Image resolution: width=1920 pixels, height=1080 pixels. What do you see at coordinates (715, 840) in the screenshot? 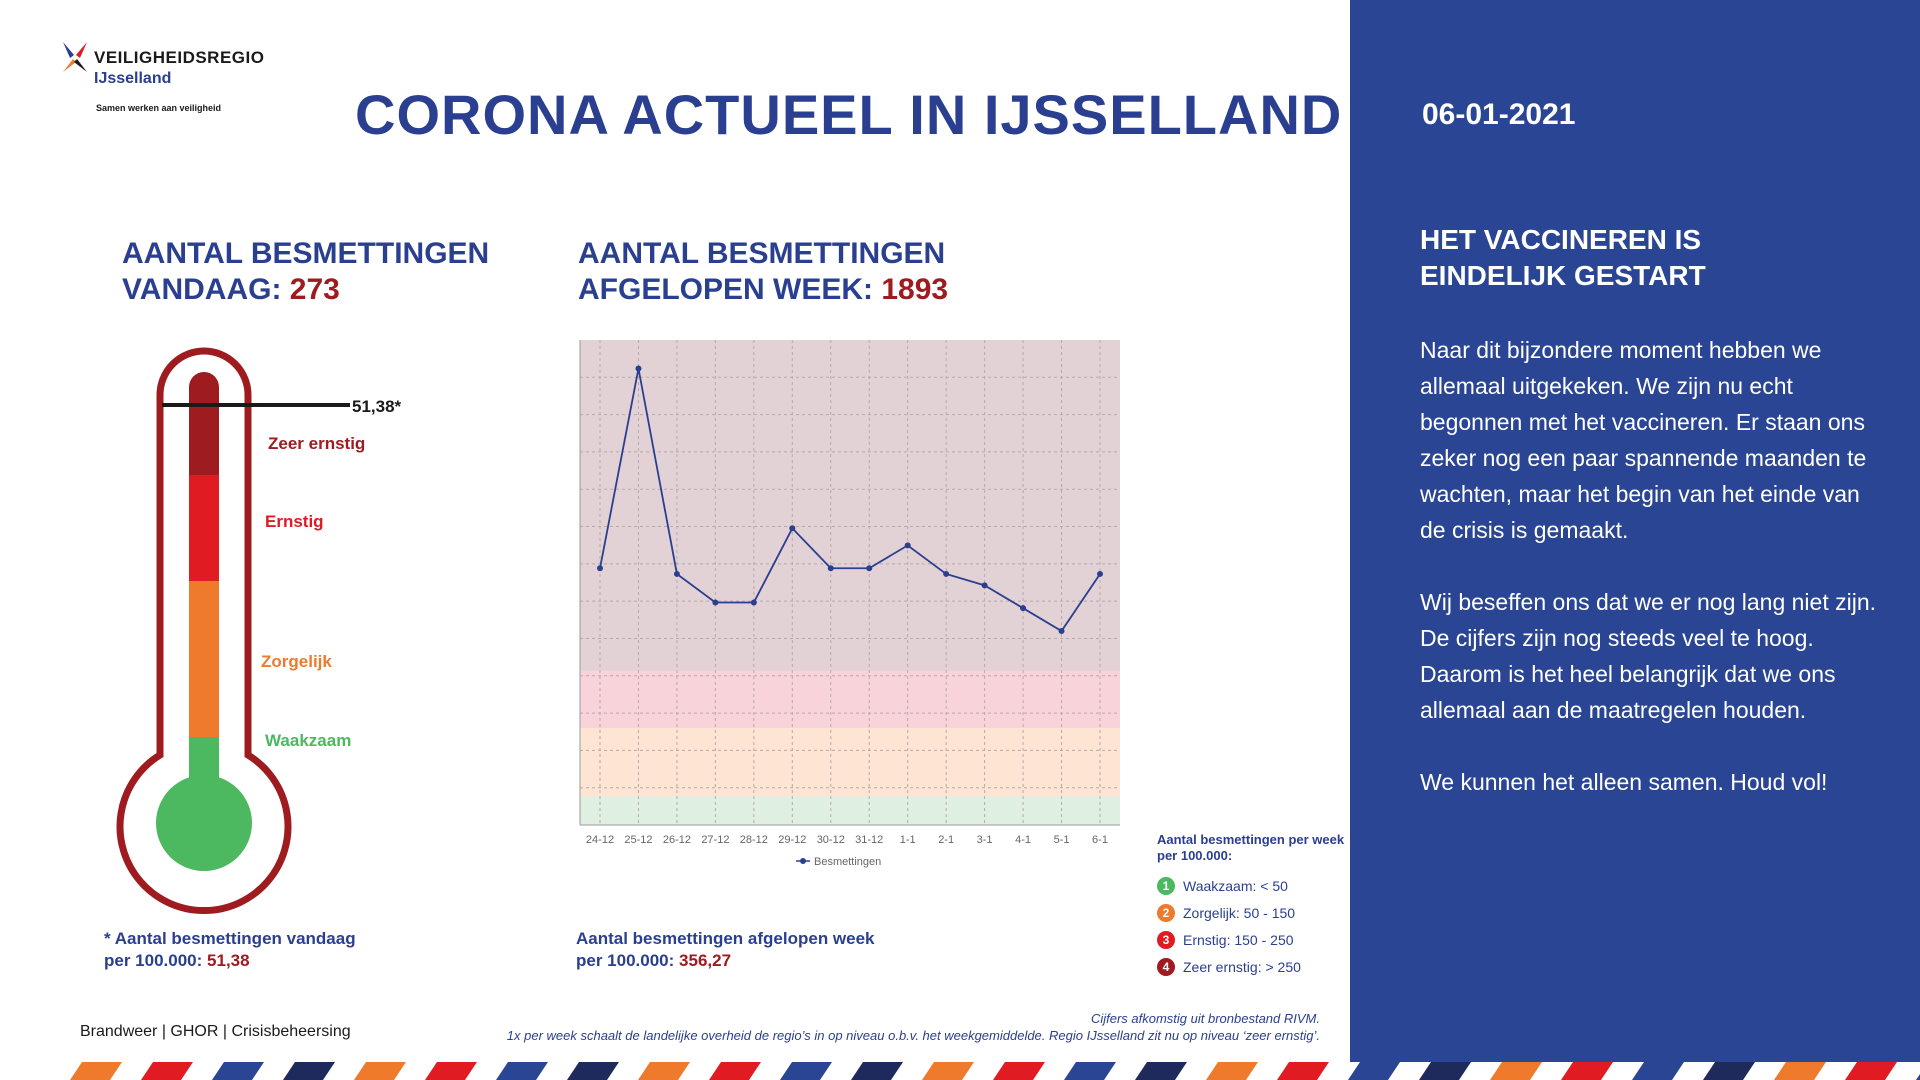
I see `chart-x-tick-label: 27-12` at bounding box center [715, 840].